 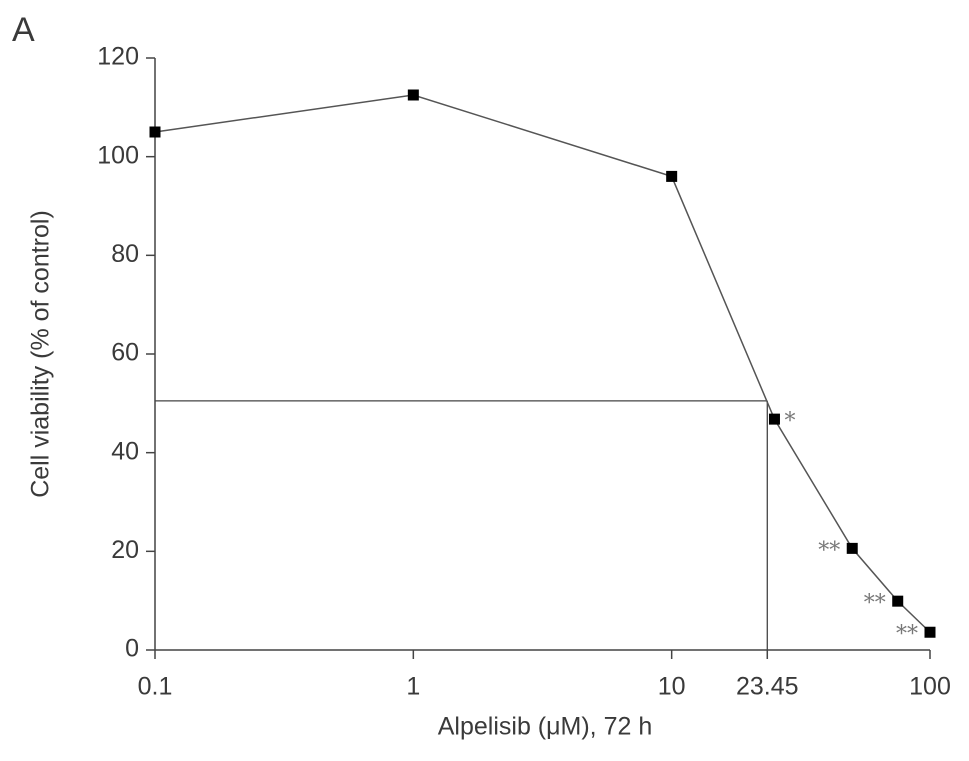 I want to click on panel-label: A, so click(x=23, y=30).